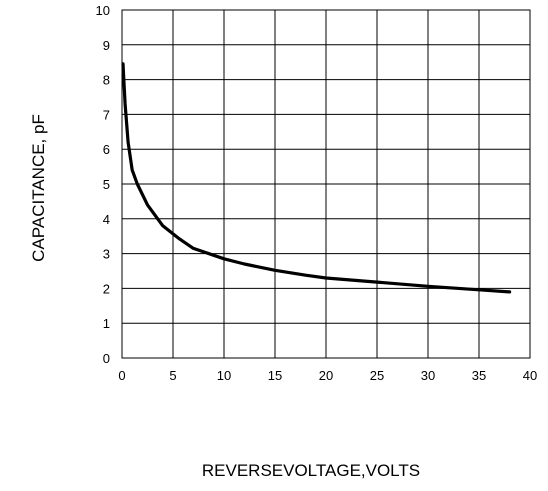 The height and width of the screenshot is (491, 548). Describe the element at coordinates (106, 254) in the screenshot. I see `y-tick-label: 3` at that location.